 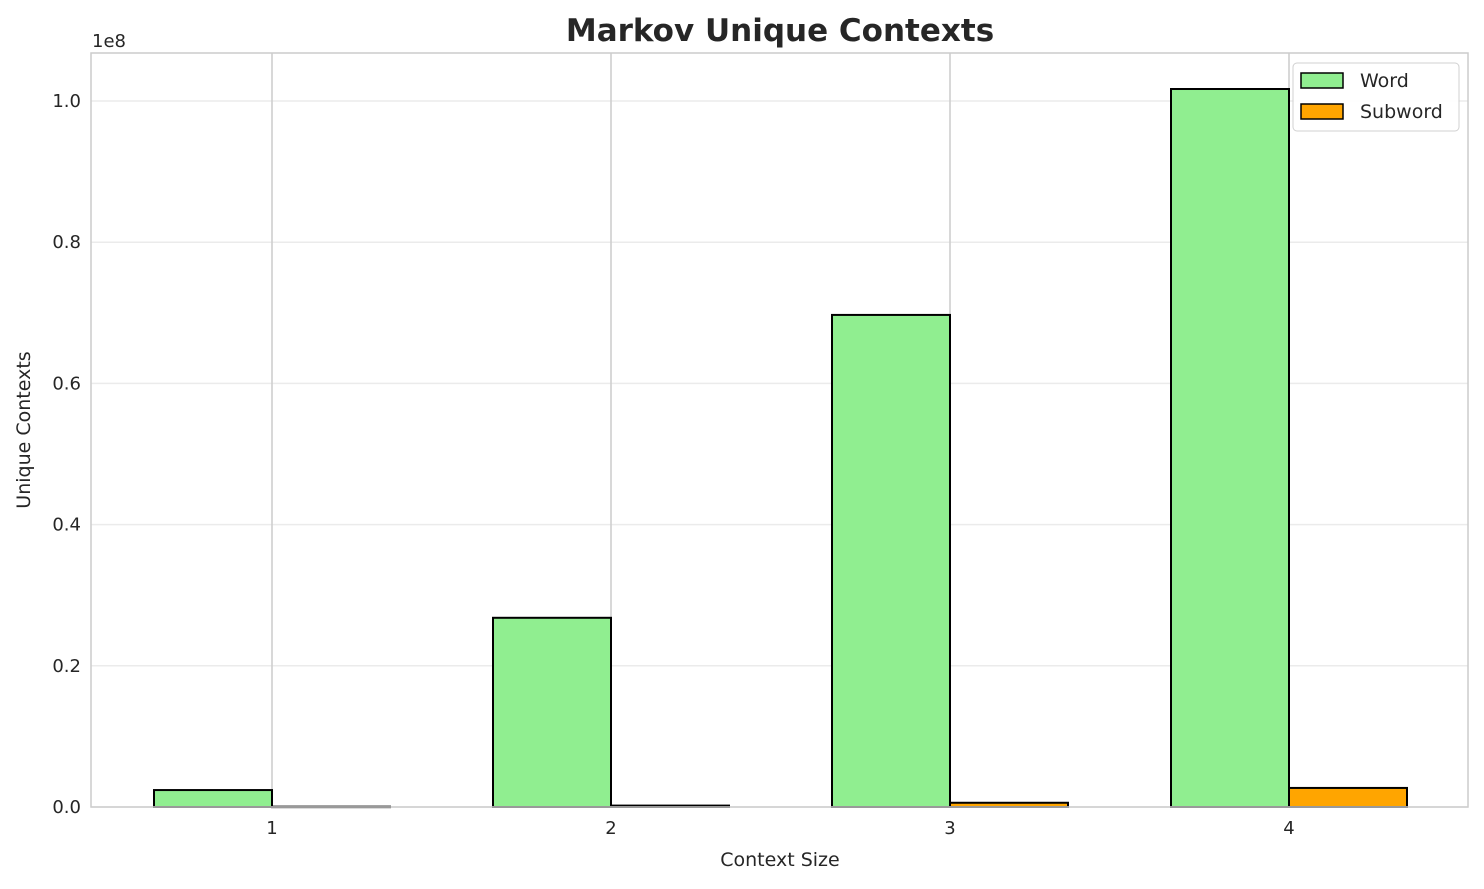 What do you see at coordinates (66, 525) in the screenshot?
I see `y-tick-label: 0.4` at bounding box center [66, 525].